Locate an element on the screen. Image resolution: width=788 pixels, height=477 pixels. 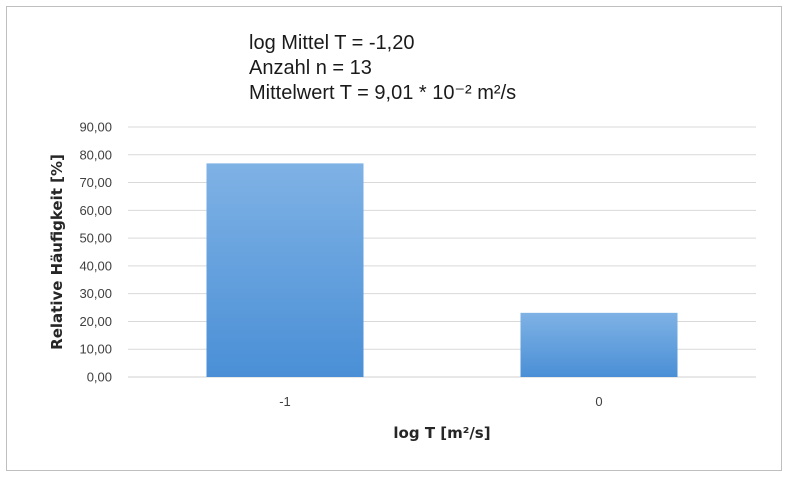
y-tick-label: 10,00 is located at coordinates (95, 349).